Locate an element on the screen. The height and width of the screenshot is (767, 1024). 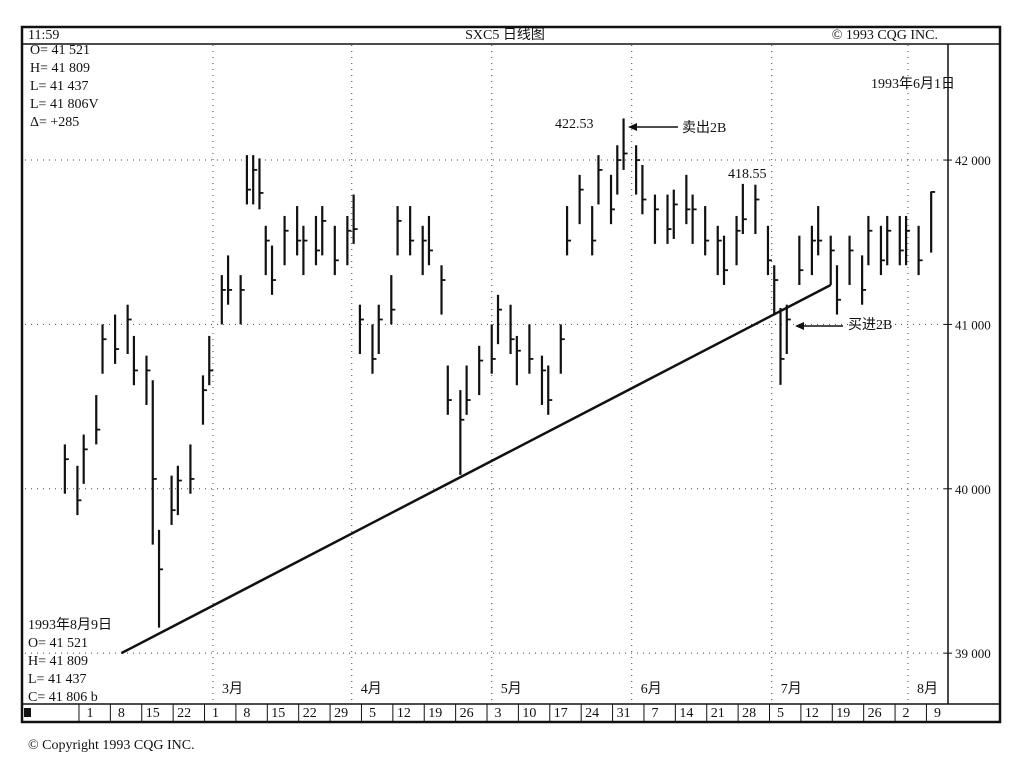
month-label: 7月 is located at coordinates (791, 689).